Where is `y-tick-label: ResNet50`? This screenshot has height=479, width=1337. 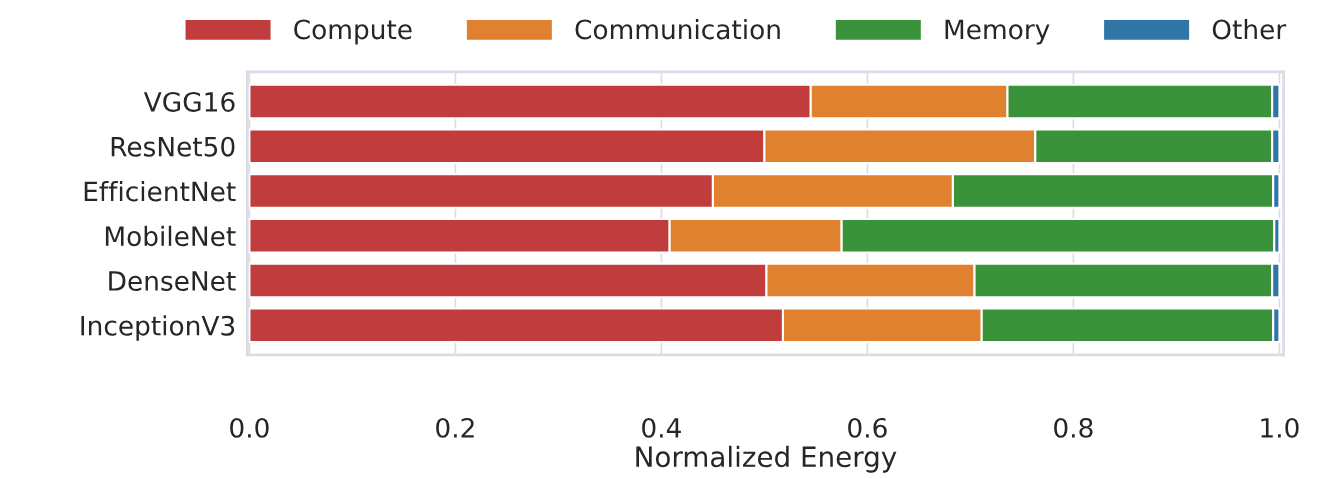 y-tick-label: ResNet50 is located at coordinates (173, 146).